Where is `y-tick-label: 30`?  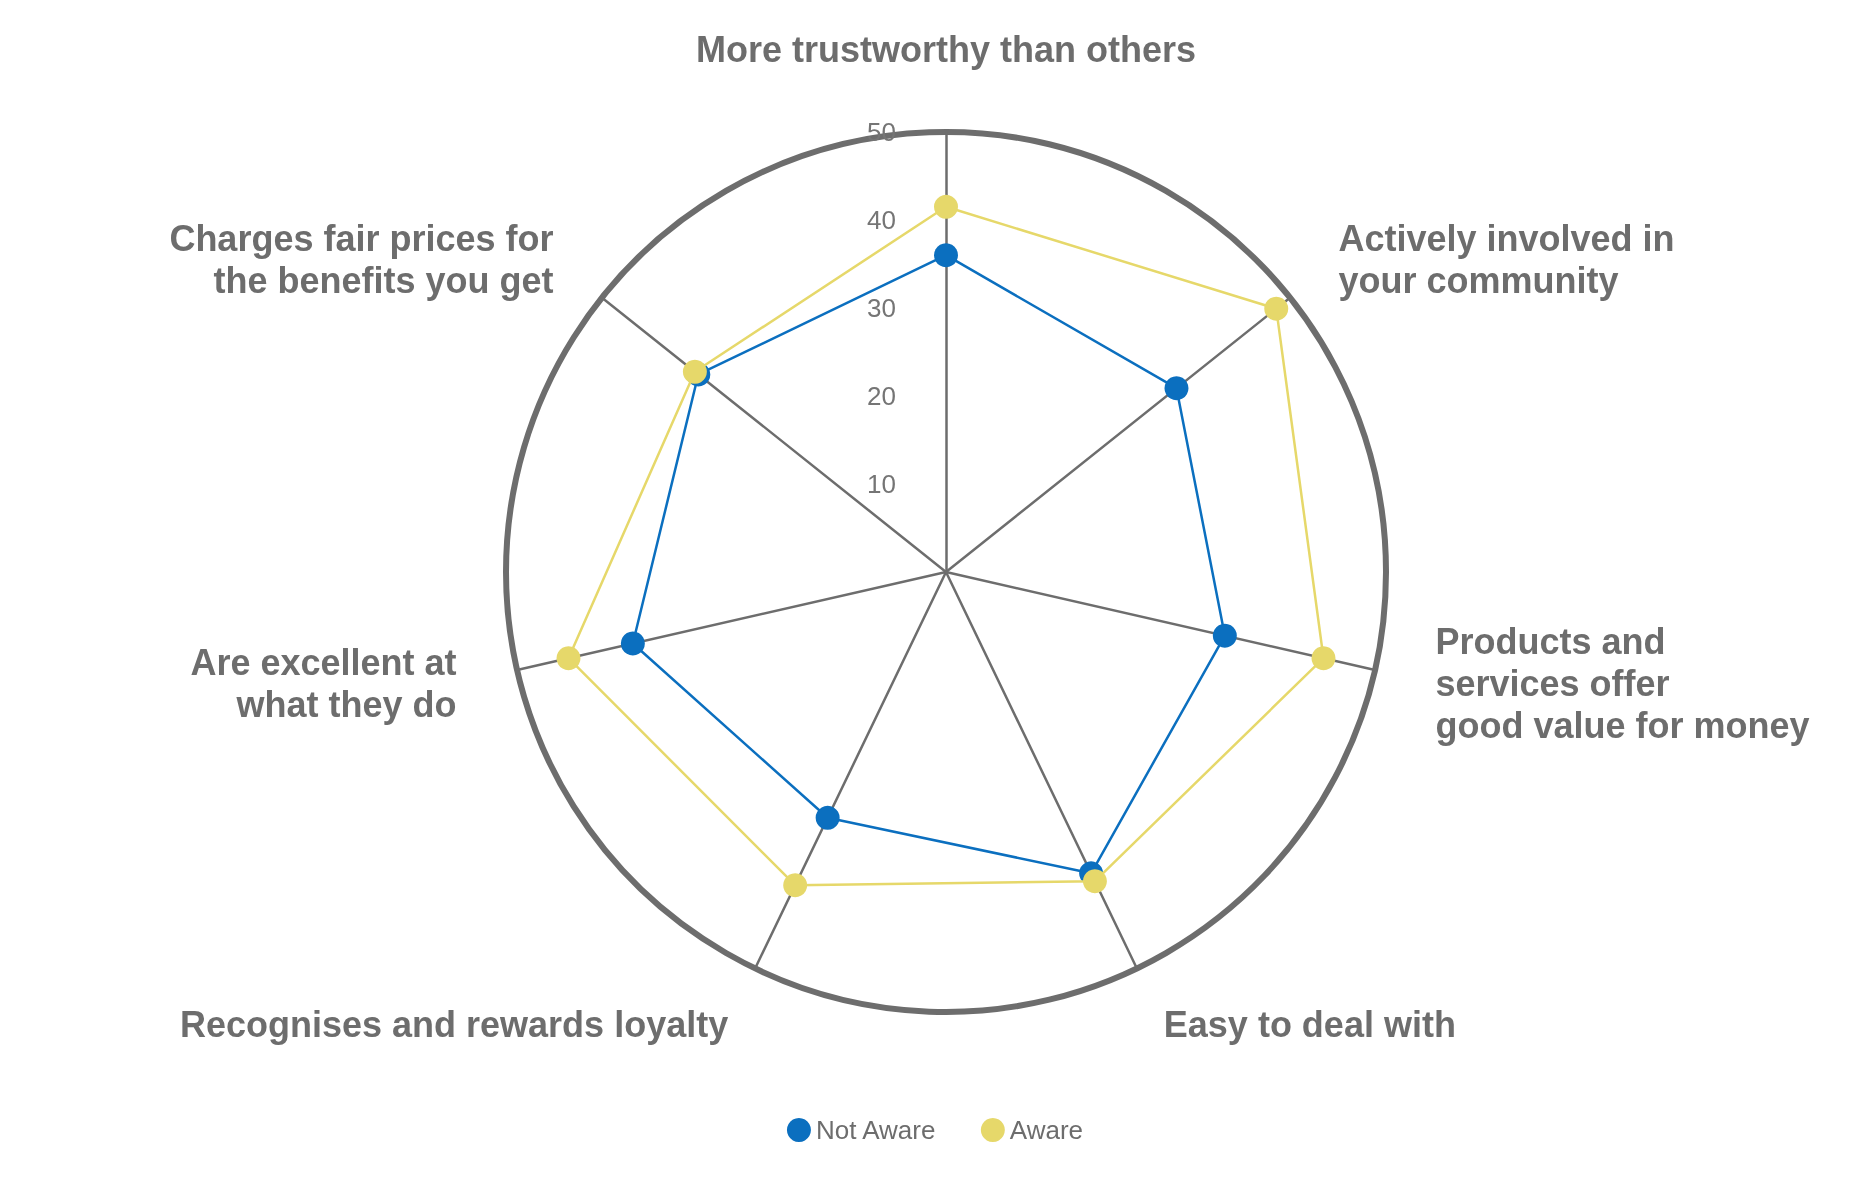 y-tick-label: 30 is located at coordinates (881, 308).